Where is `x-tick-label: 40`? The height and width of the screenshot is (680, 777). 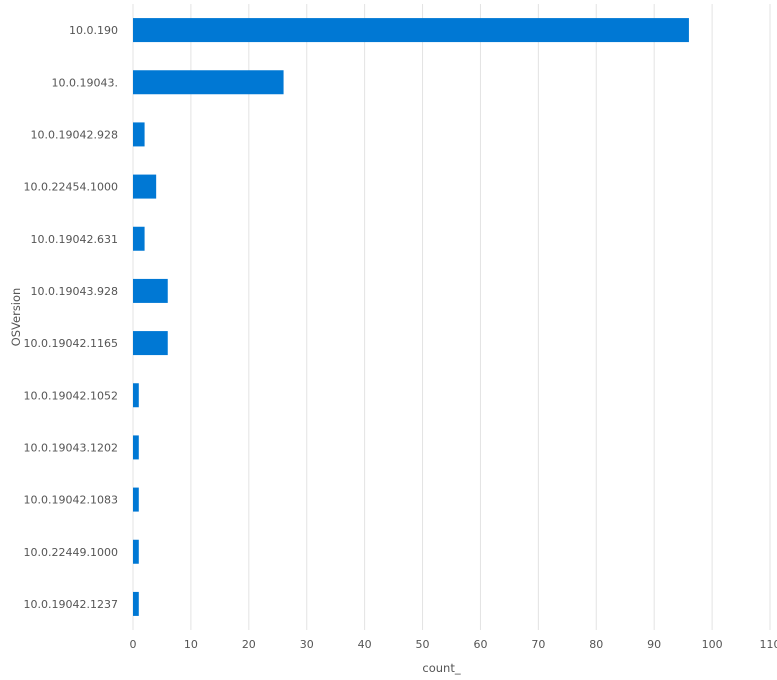
x-tick-label: 40 is located at coordinates (365, 644).